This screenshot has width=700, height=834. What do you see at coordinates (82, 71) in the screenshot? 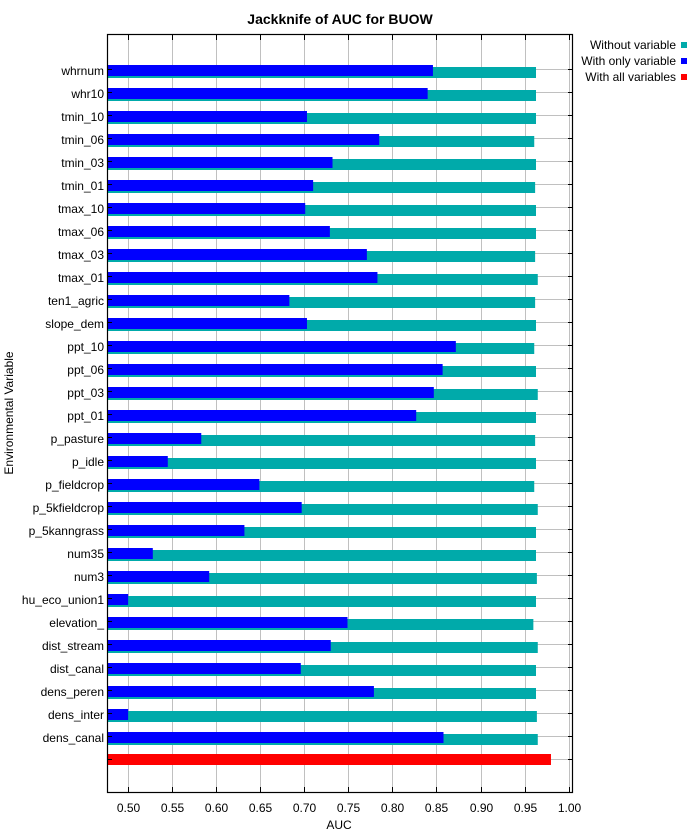
I see `category-label: whrnum` at bounding box center [82, 71].